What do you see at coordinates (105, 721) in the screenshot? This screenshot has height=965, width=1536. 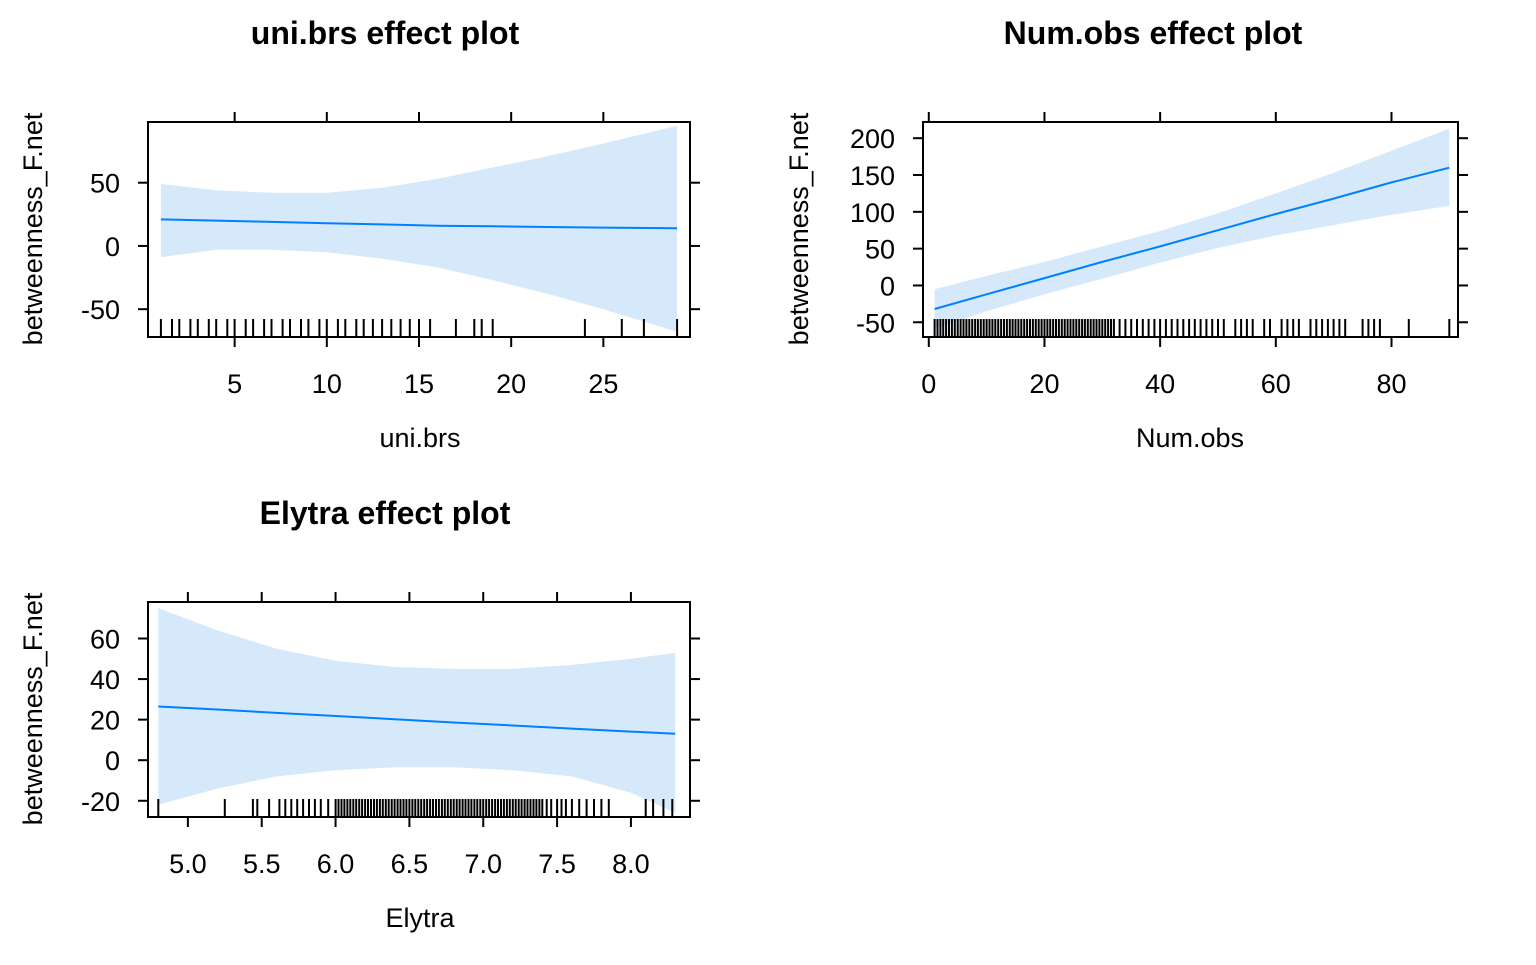 I see `y-tick-label: 20` at bounding box center [105, 721].